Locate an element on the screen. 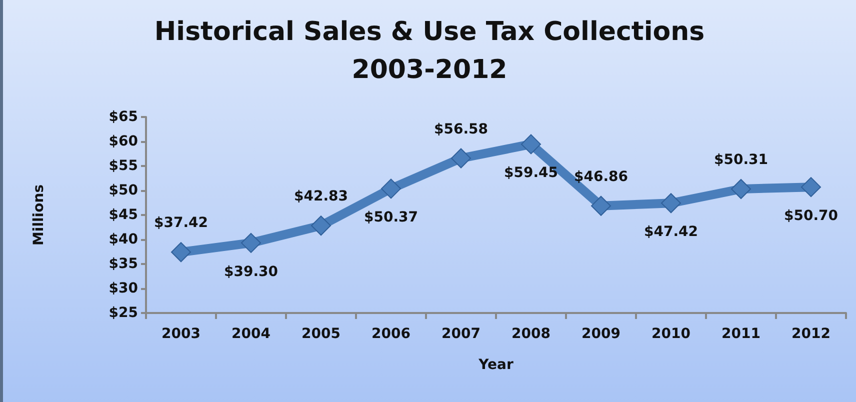  x-tick-label: 2006 is located at coordinates (391, 334).